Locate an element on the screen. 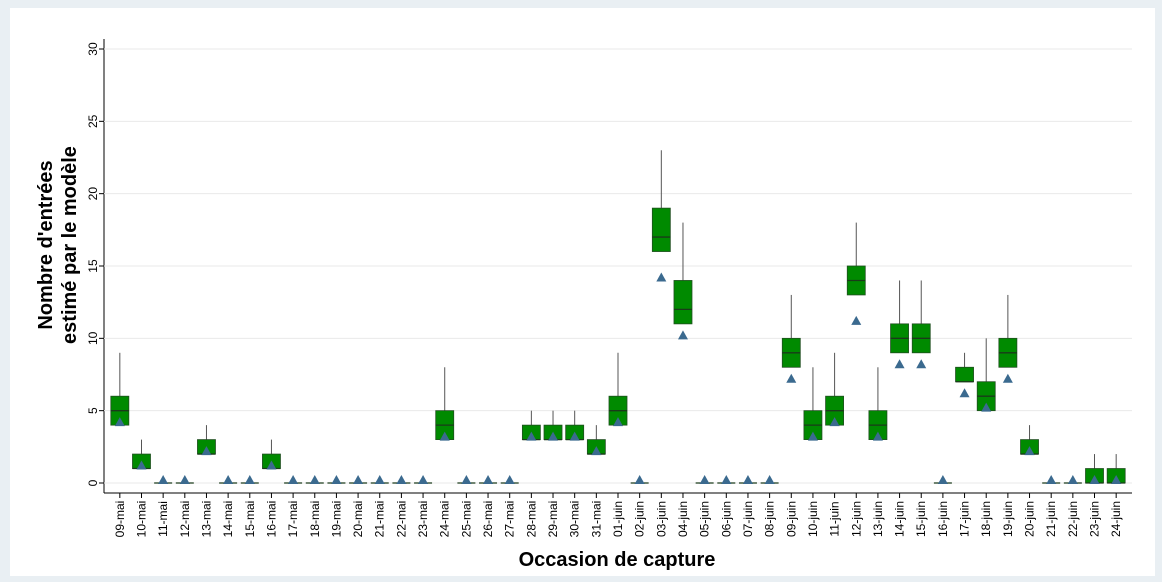  x-tick-label: 17-mai is located at coordinates (293, 519).